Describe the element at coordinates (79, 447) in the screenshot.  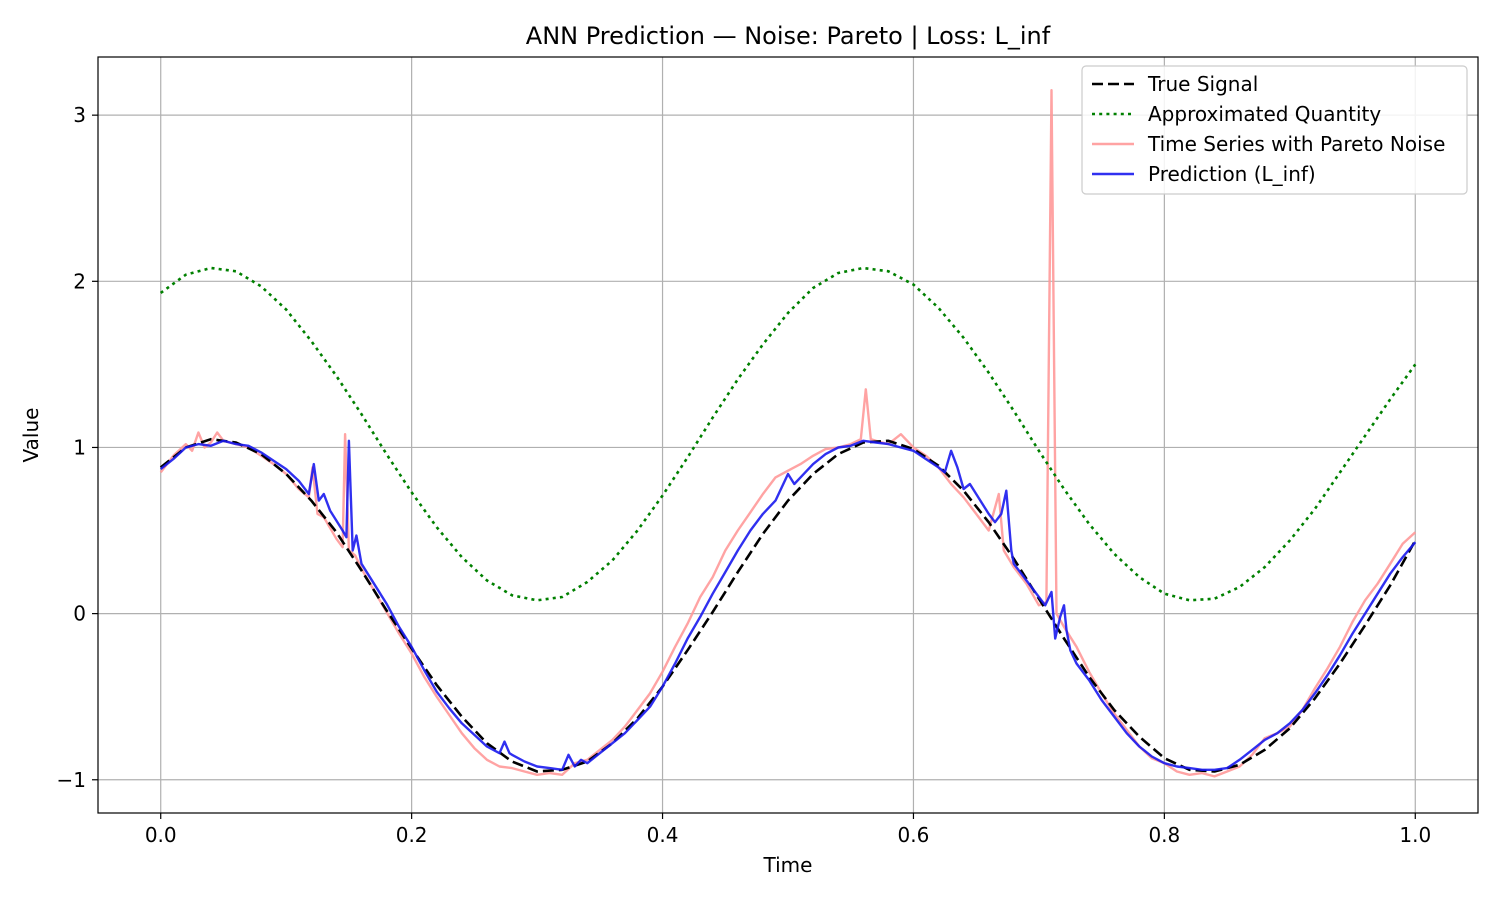
I see `y-tick-label: 1` at that location.